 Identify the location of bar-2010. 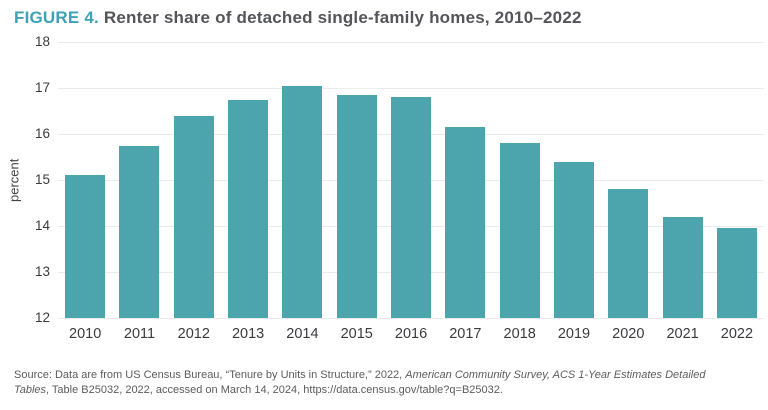
(85, 246).